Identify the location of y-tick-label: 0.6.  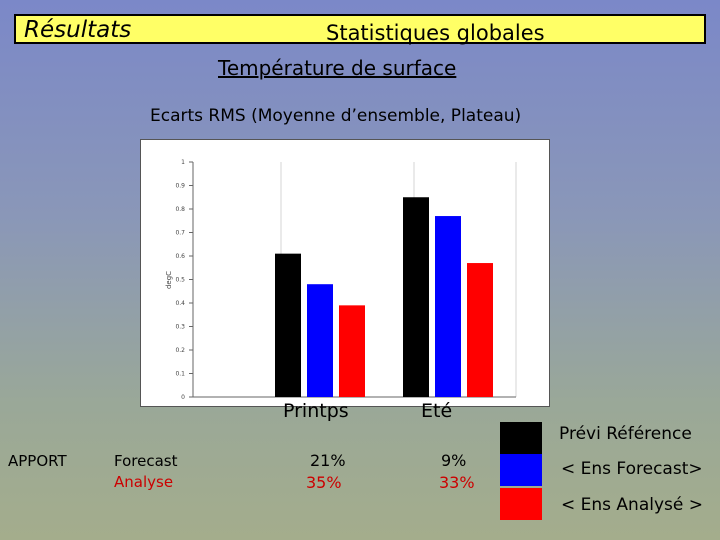
(180, 256).